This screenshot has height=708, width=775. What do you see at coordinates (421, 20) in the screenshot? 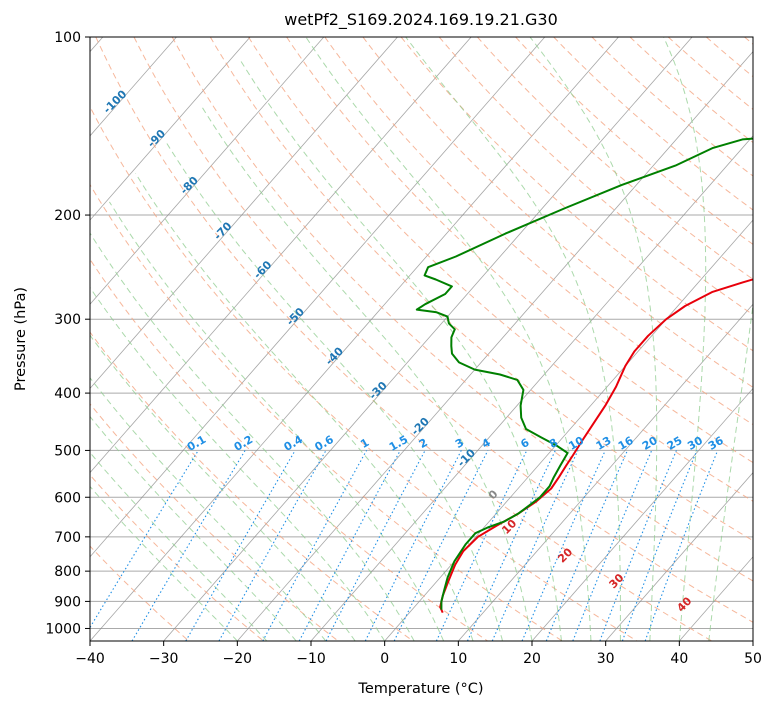
I see `chart-title: wetPf2_S169.2024.169.19.21.G30` at bounding box center [421, 20].